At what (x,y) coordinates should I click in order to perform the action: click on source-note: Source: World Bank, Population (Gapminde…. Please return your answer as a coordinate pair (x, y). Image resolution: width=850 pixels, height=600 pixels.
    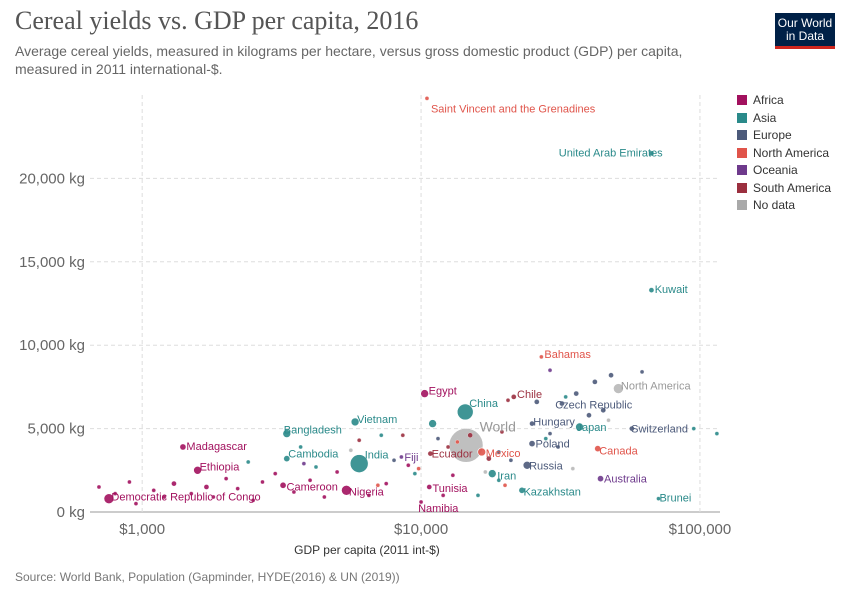
    Looking at the image, I should click on (207, 577).